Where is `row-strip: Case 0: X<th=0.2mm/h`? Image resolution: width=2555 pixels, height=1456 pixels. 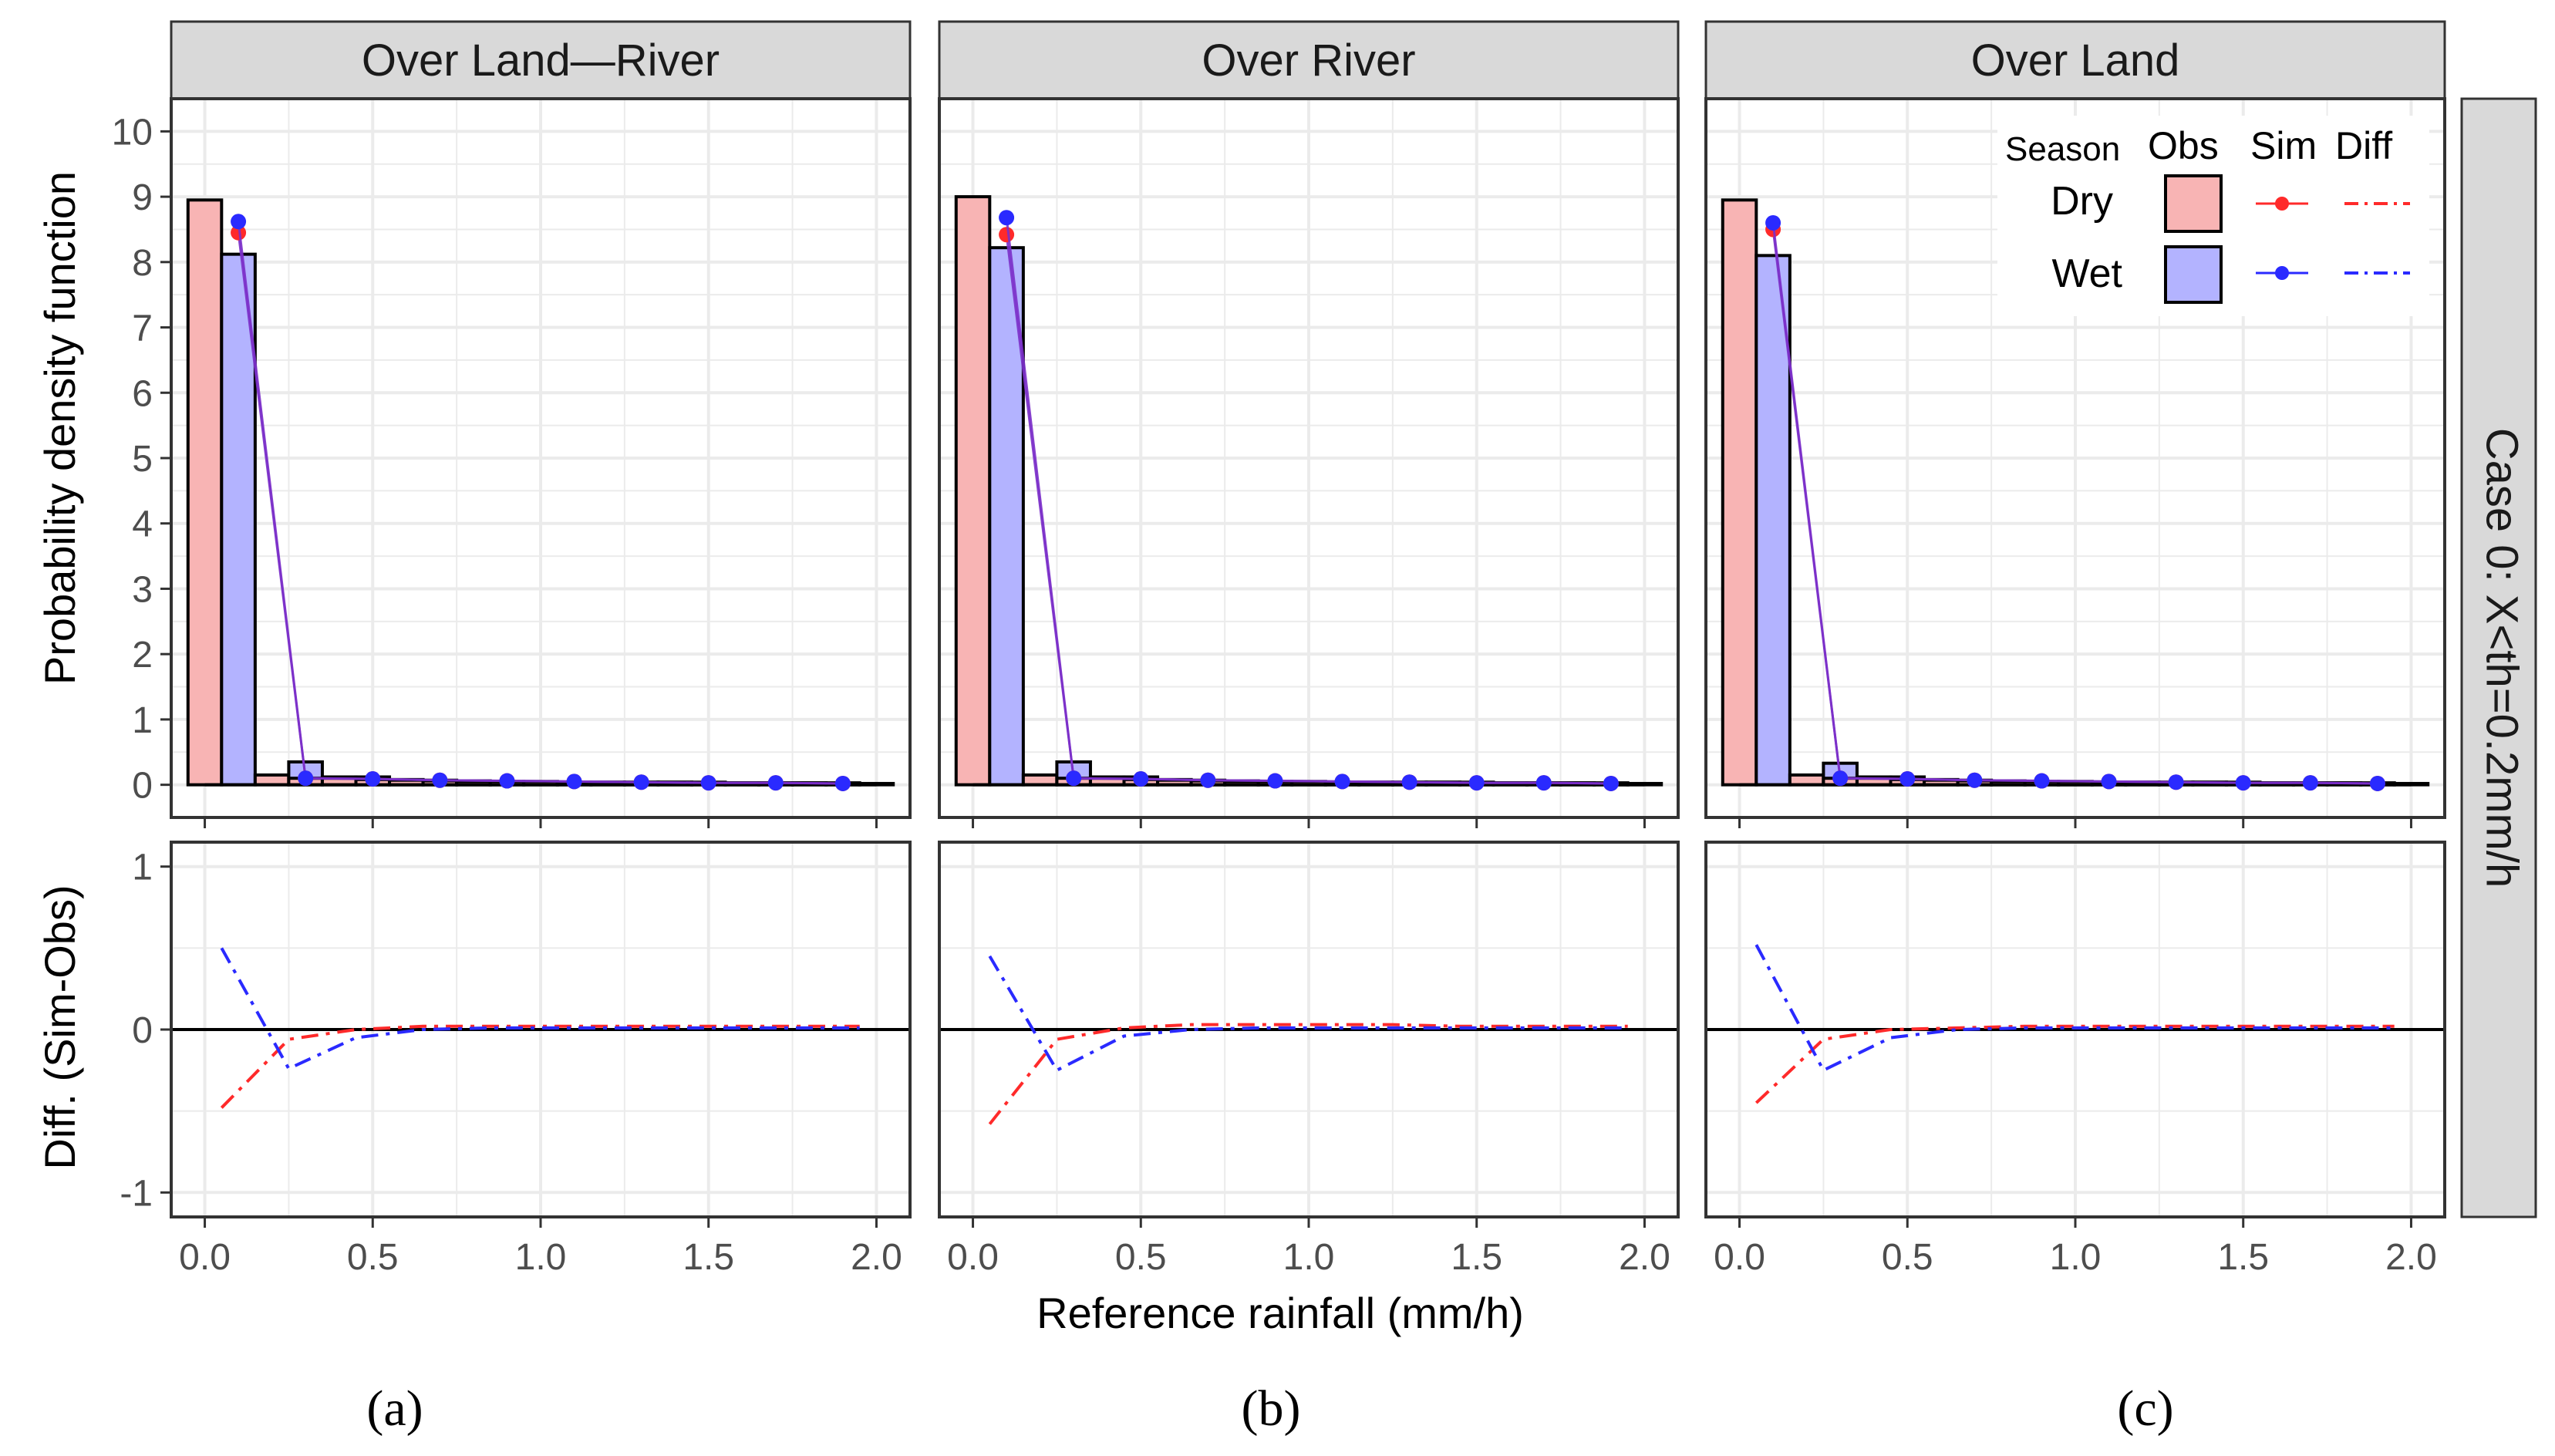 row-strip: Case 0: X<th=0.2mm/h is located at coordinates (2499, 658).